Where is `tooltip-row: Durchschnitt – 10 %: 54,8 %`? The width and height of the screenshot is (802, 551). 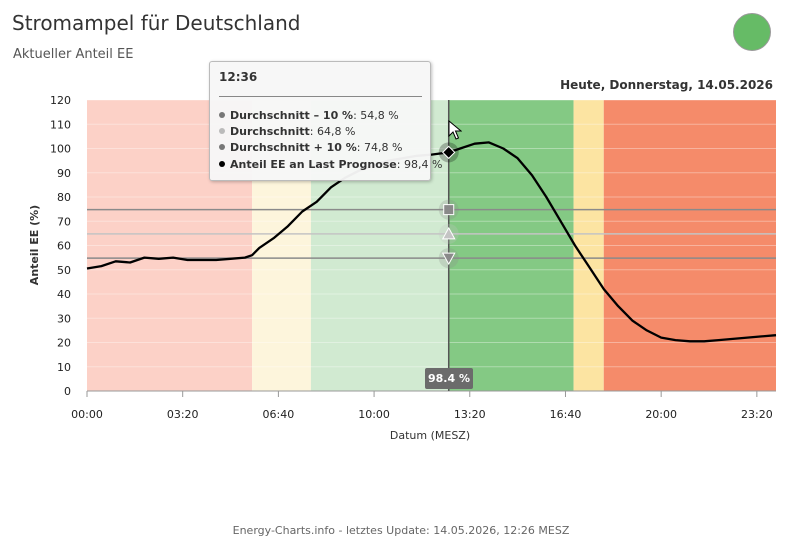
tooltip-row: Durchschnitt – 10 %: 54,8 % is located at coordinates (309, 115).